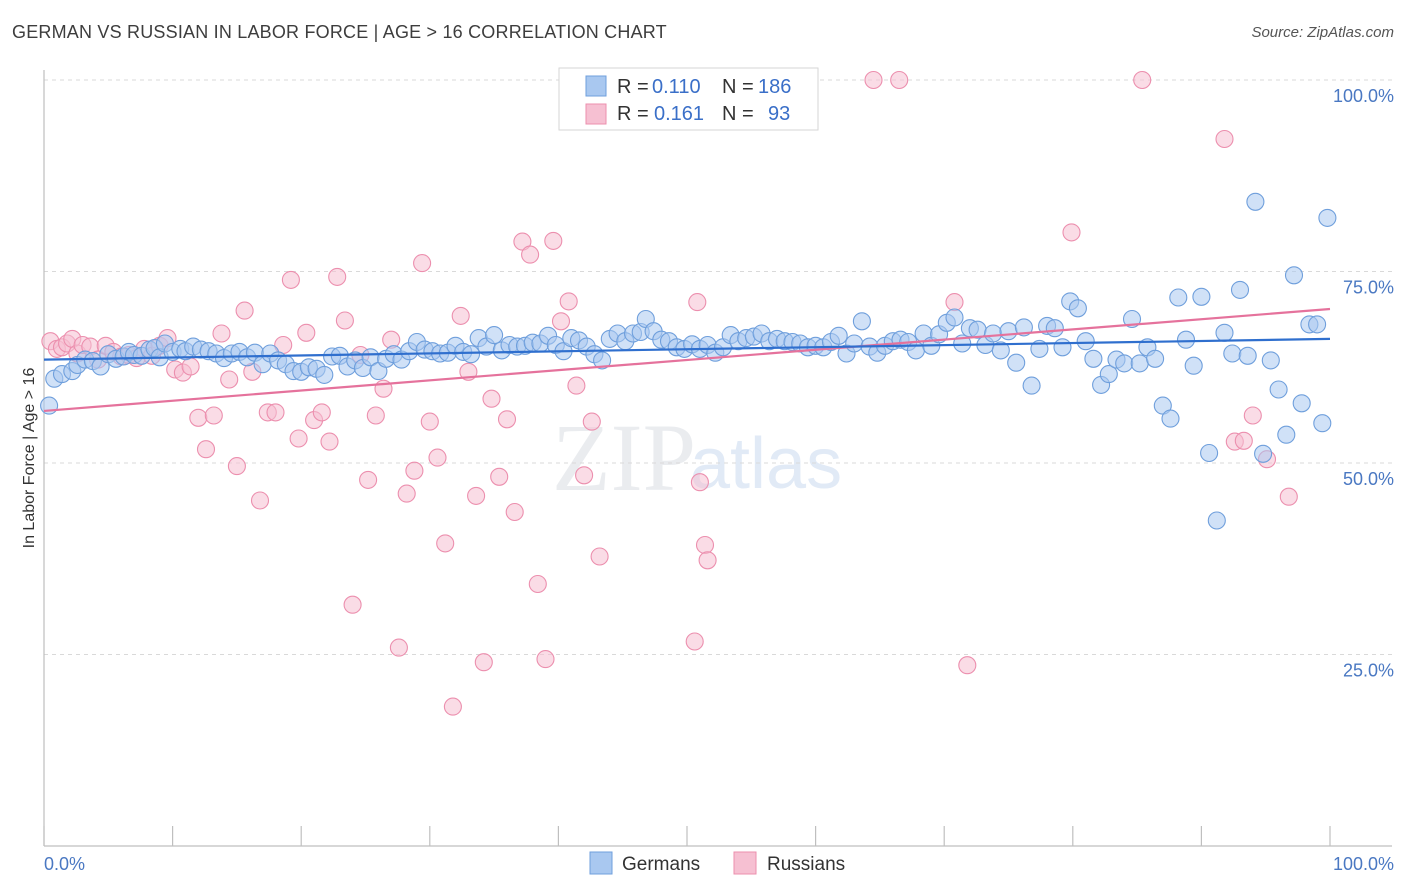 The image size is (1406, 892). Describe the element at coordinates (687, 836) in the screenshot. I see `x-axis-ticks` at that location.